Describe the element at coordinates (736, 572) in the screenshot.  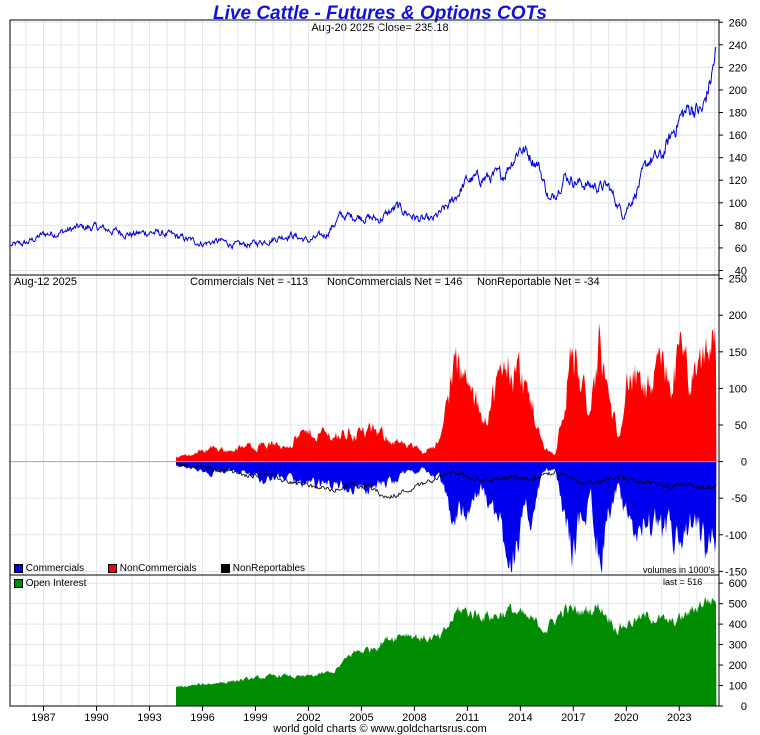
I see `cot-y-tick-label: -150` at that location.